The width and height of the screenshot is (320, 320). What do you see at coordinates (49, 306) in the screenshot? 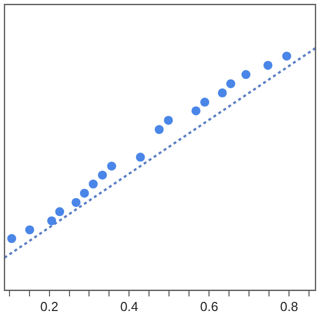
I see `x-tick-label: 0.2` at bounding box center [49, 306].